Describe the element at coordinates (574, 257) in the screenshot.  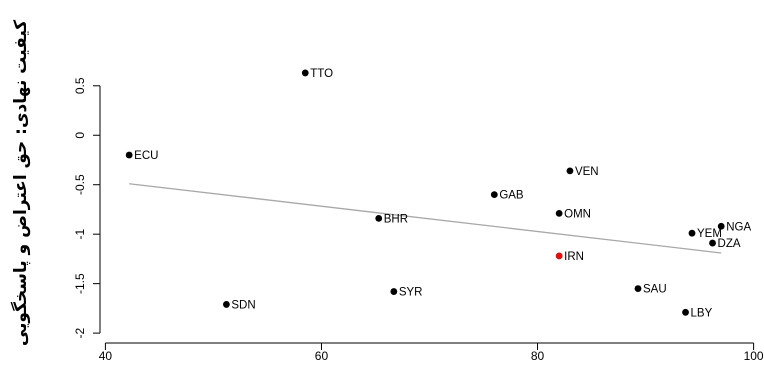
I see `point-label-irn: IRN` at that location.